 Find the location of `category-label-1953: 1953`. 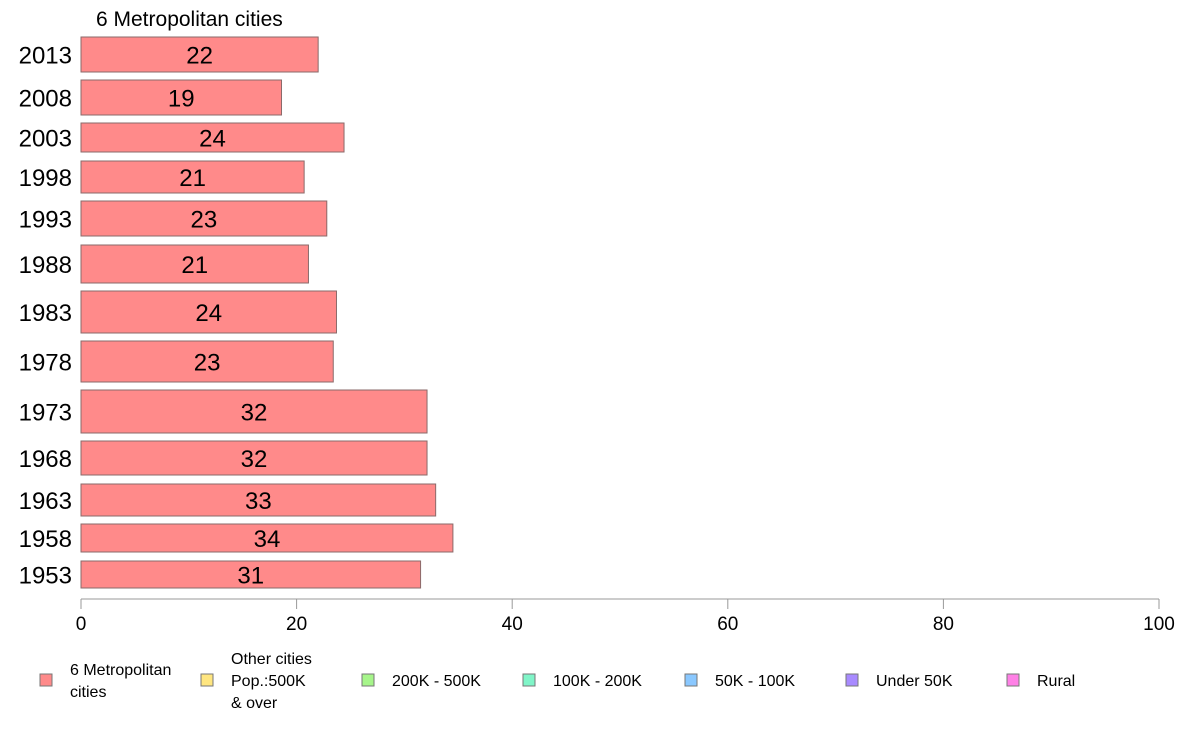

category-label-1953: 1953 is located at coordinates (45, 576).